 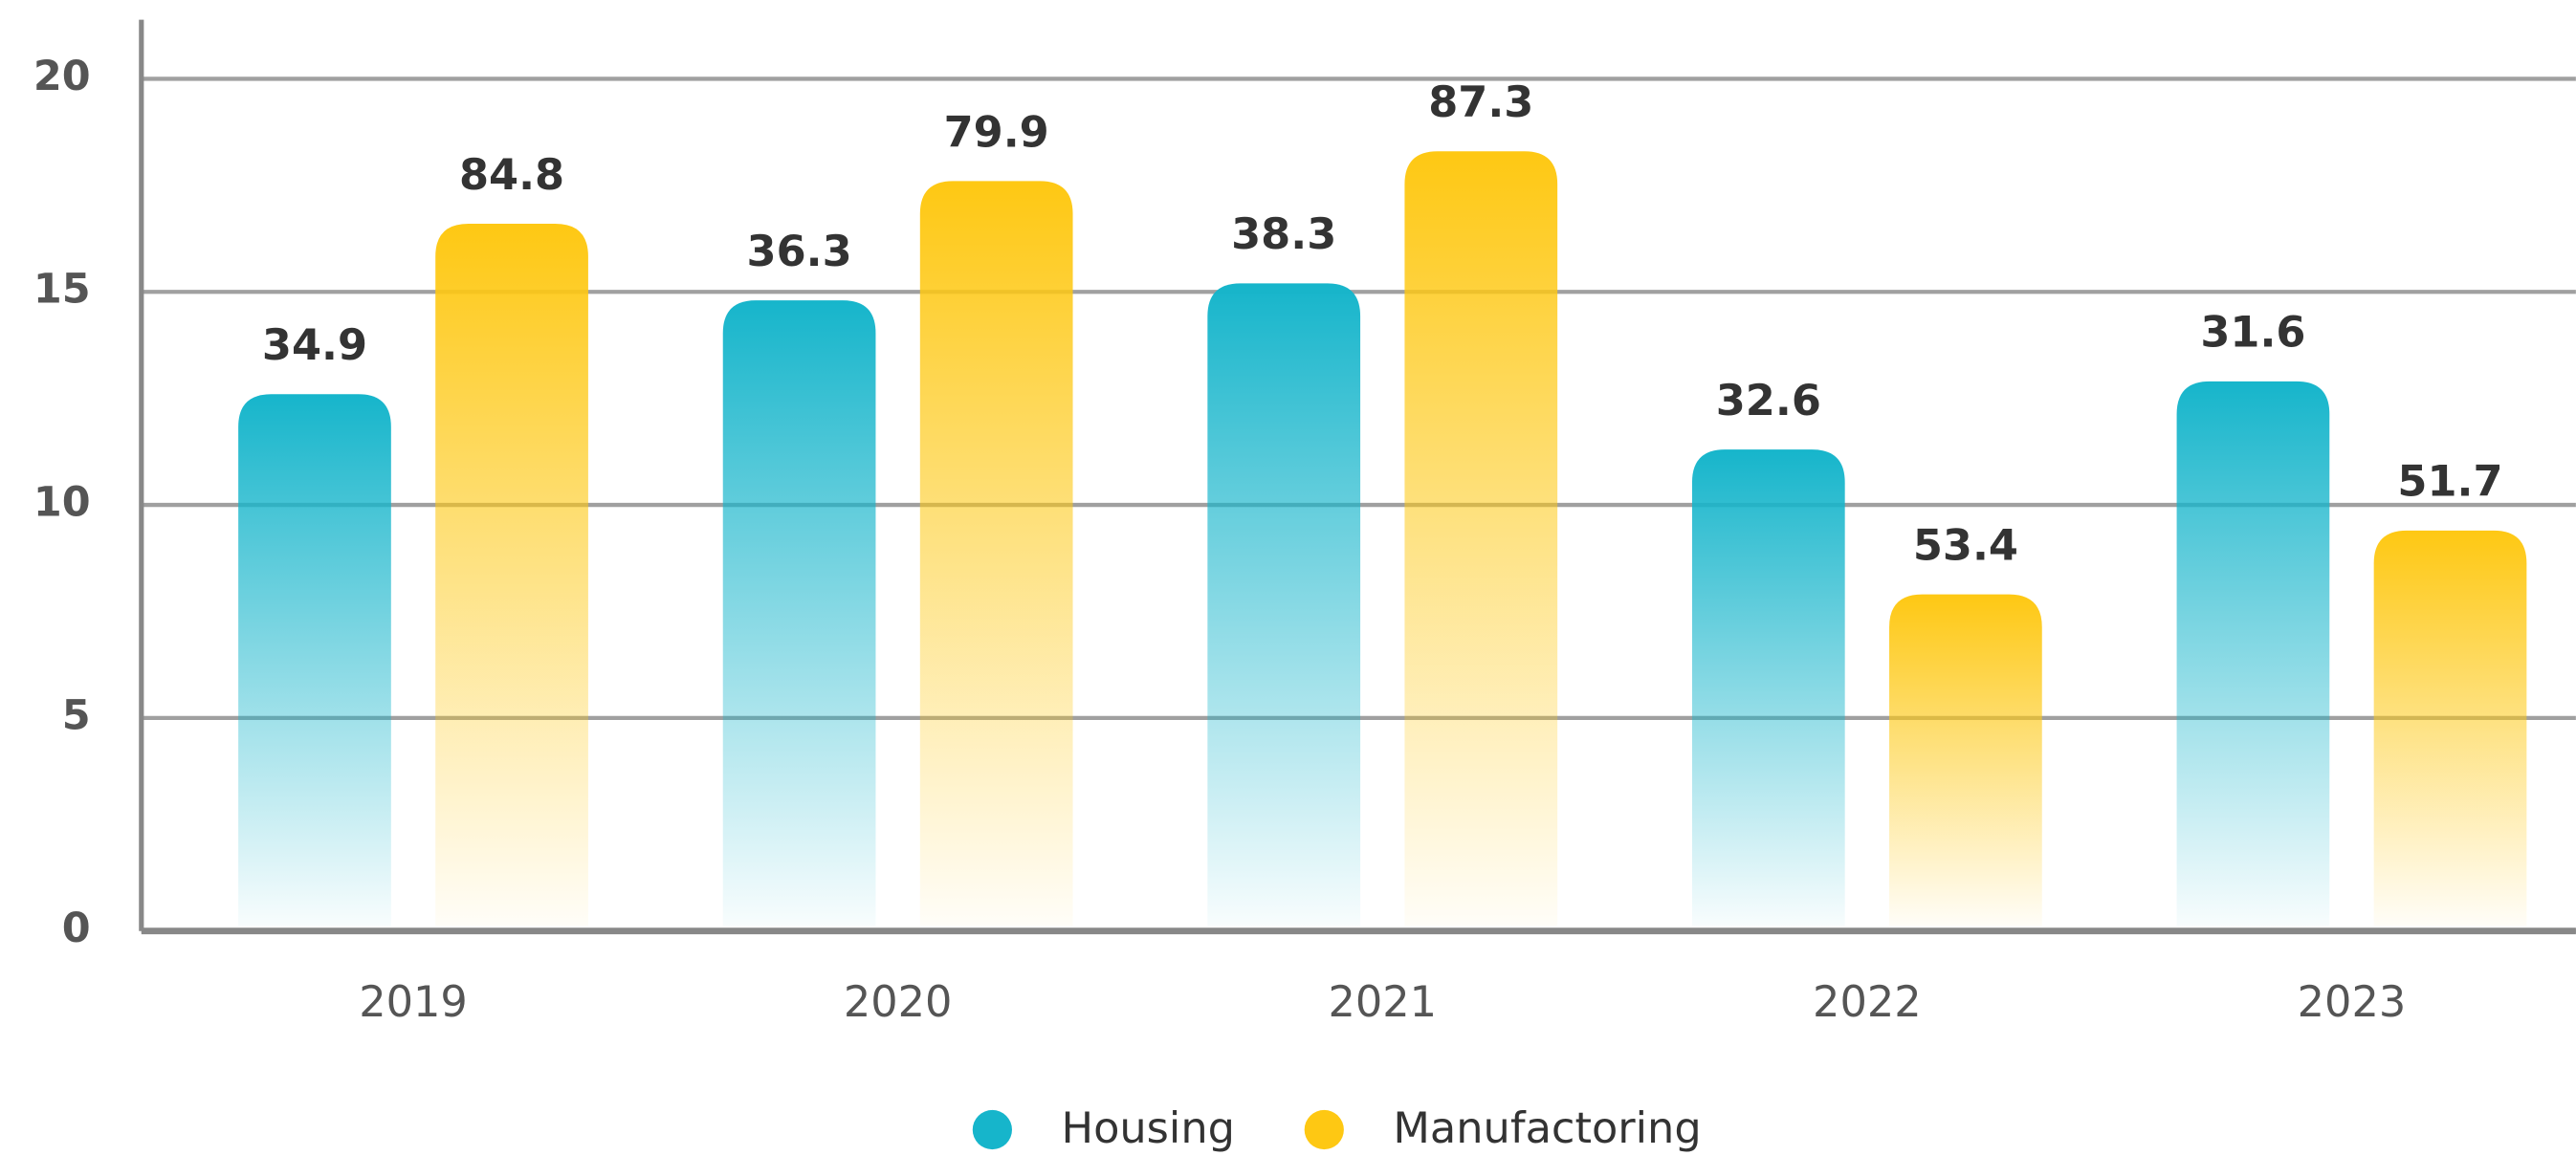 What do you see at coordinates (2252, 333) in the screenshot?
I see `data-label: 31.6` at bounding box center [2252, 333].